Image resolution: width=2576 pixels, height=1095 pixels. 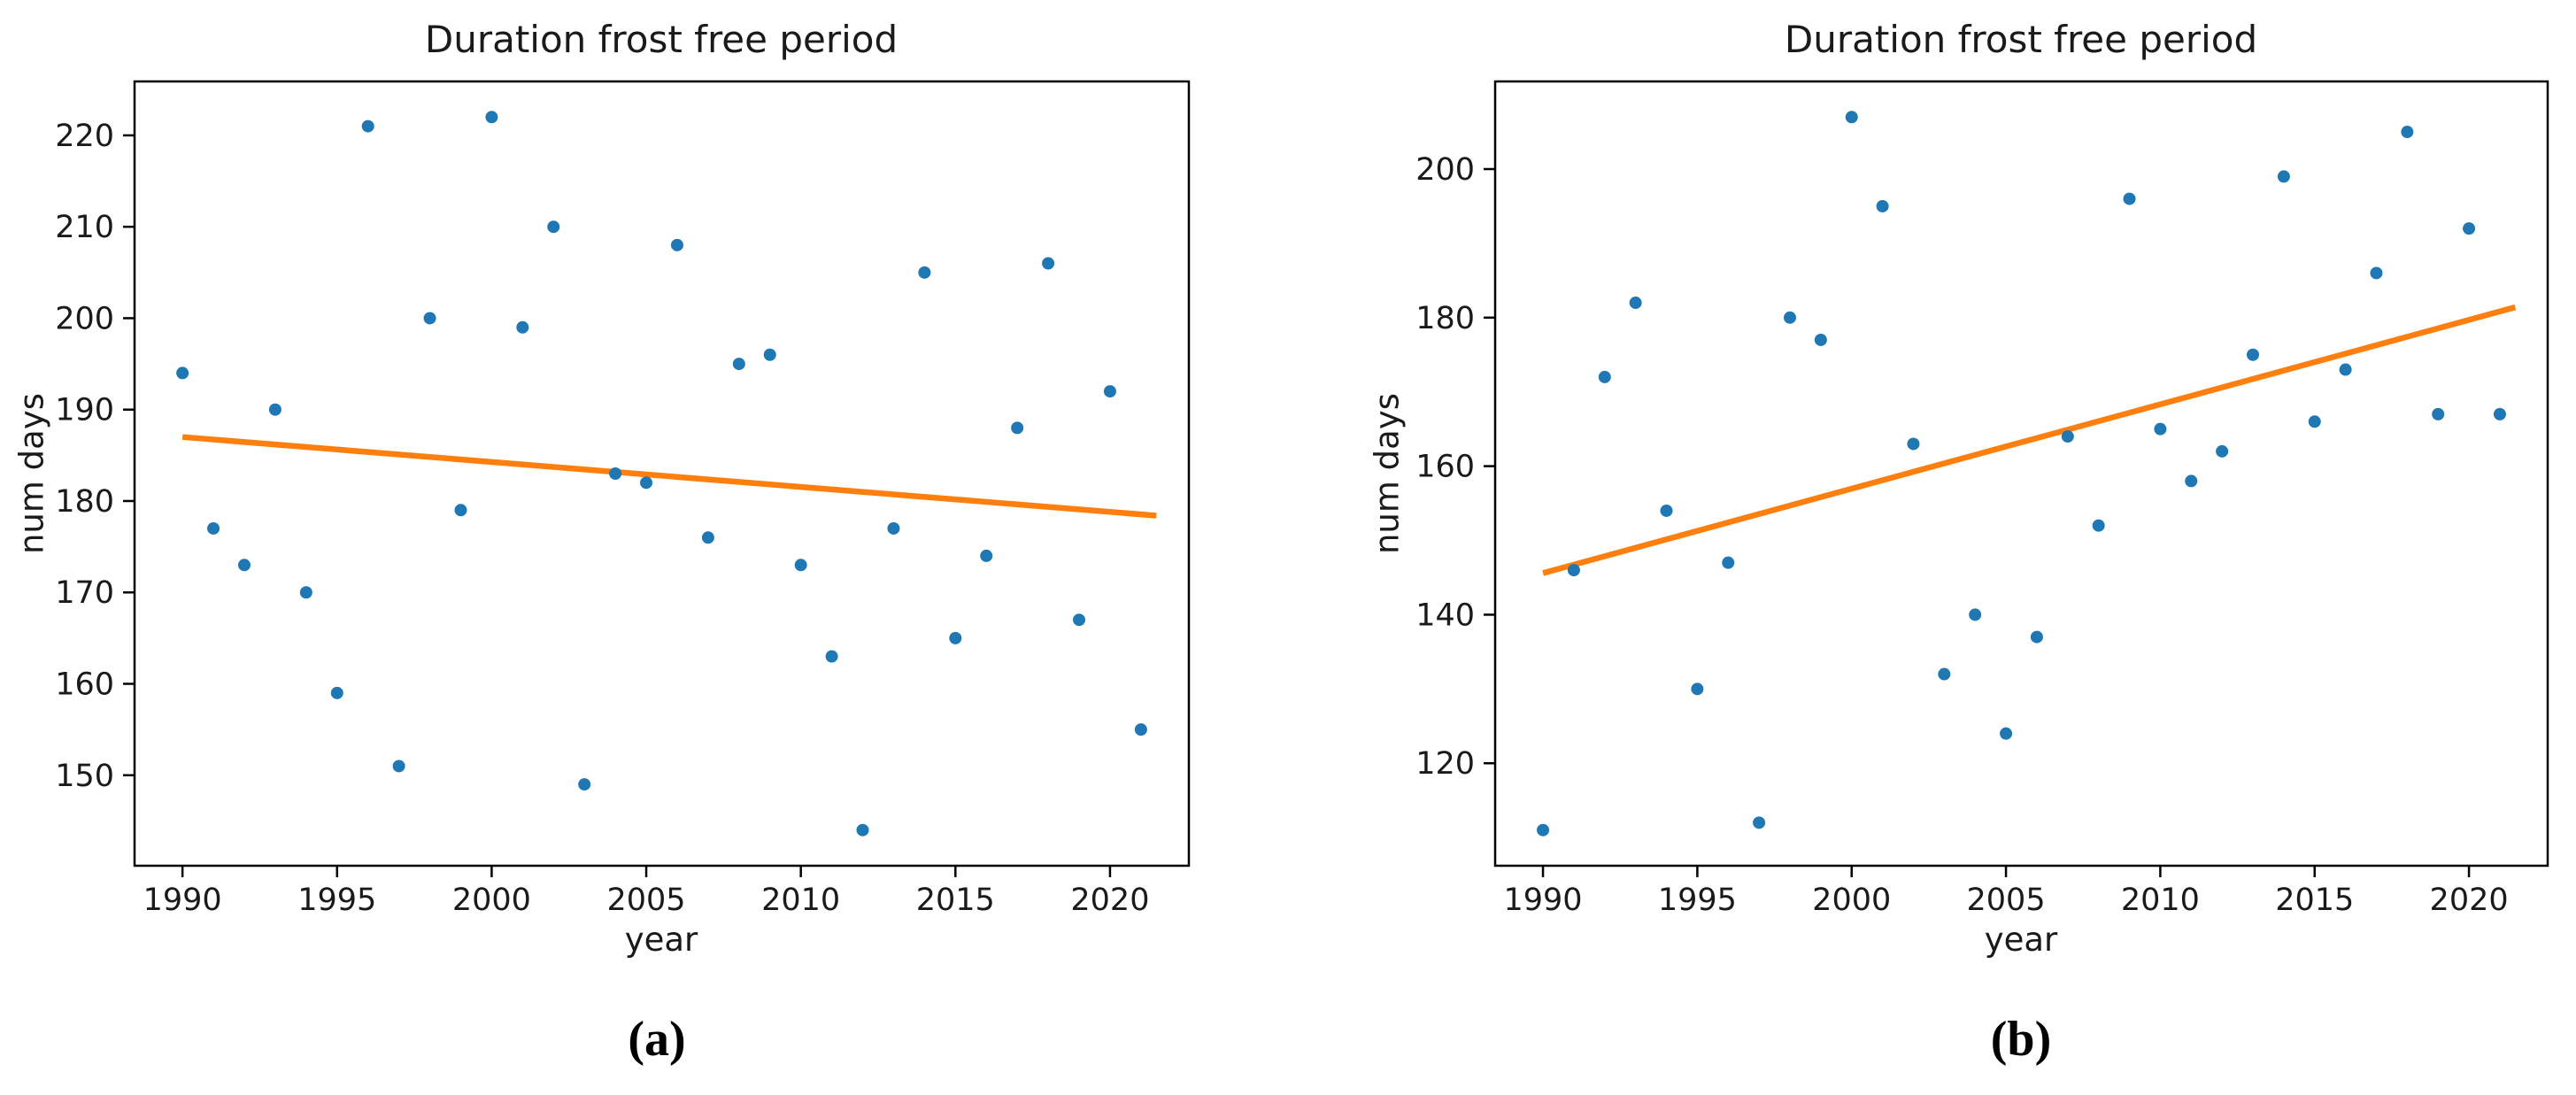 What do you see at coordinates (1387, 474) in the screenshot?
I see `chart-b-yaxis-label: num days` at bounding box center [1387, 474].